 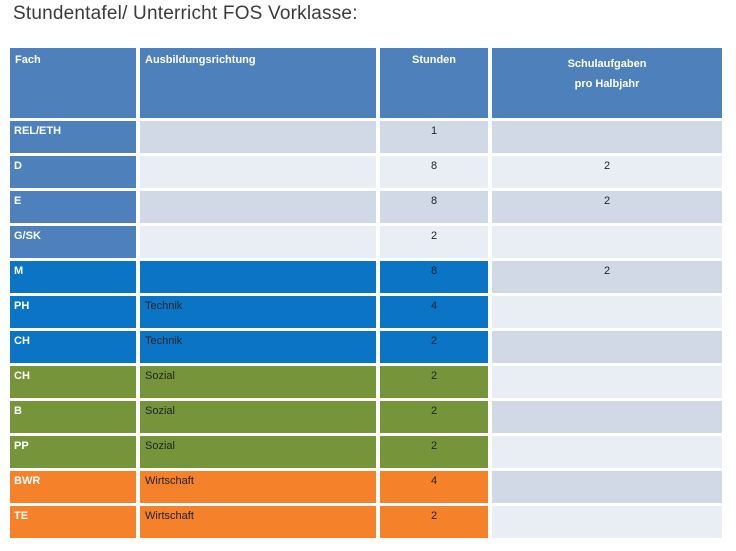 I want to click on table-row: BWR Wirtschaft 4, so click(x=366, y=487).